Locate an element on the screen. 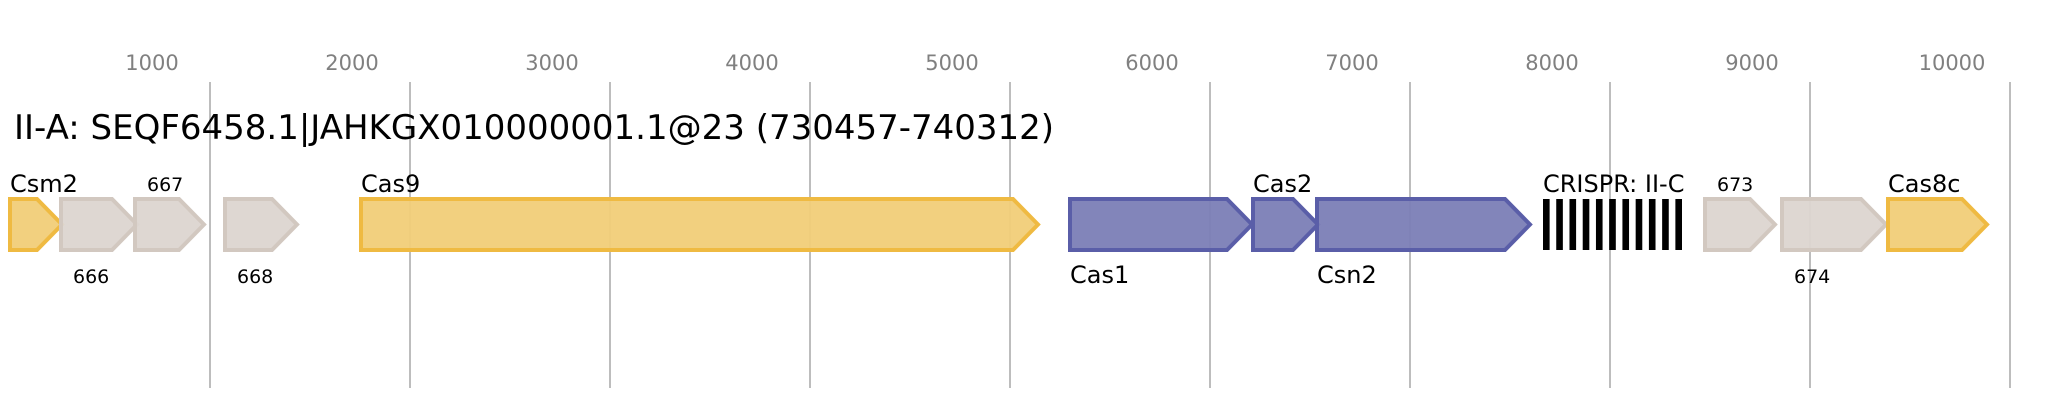  tick-label: 3000 is located at coordinates (551, 63).